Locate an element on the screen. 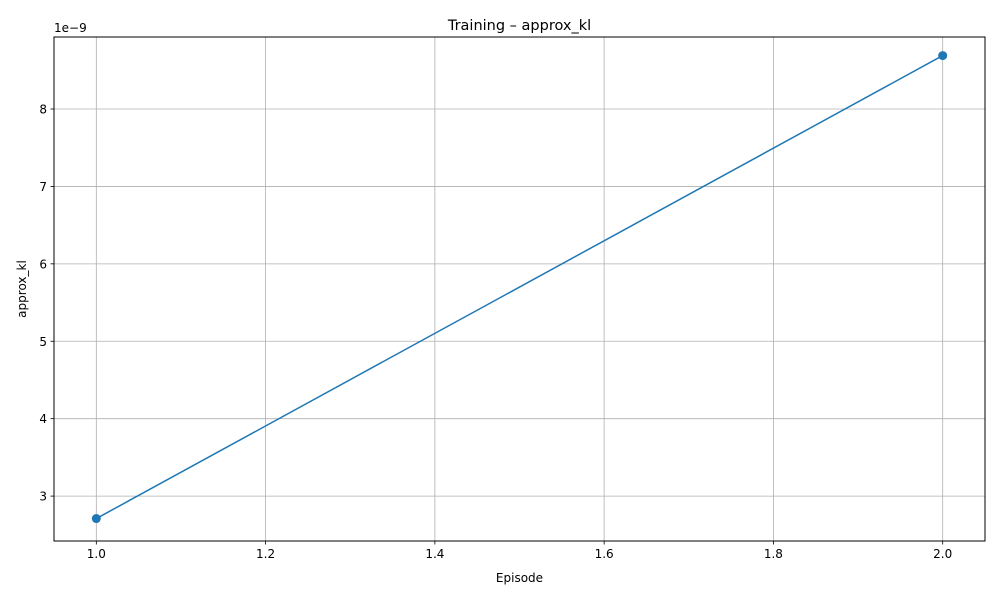 This screenshot has height=600, width=1000. x-tick-label: 2.0 is located at coordinates (942, 554).